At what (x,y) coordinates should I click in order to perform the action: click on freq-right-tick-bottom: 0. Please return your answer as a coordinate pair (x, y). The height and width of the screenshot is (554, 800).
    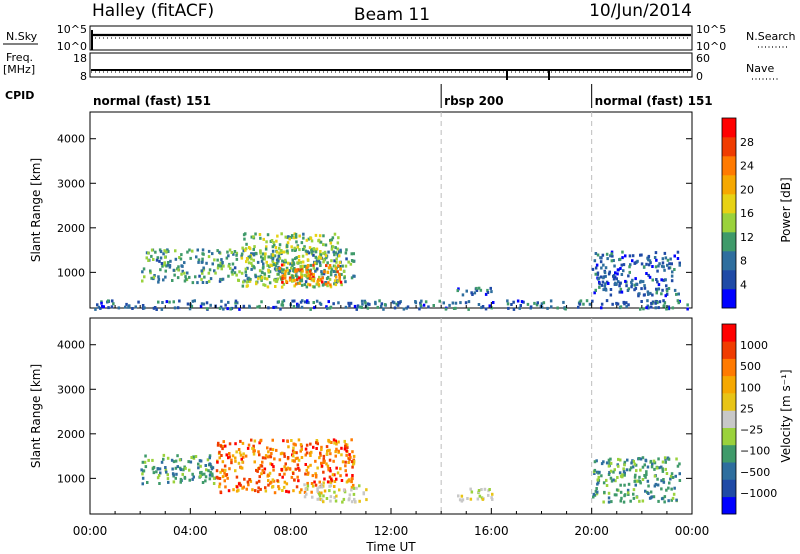
    Looking at the image, I should click on (699, 76).